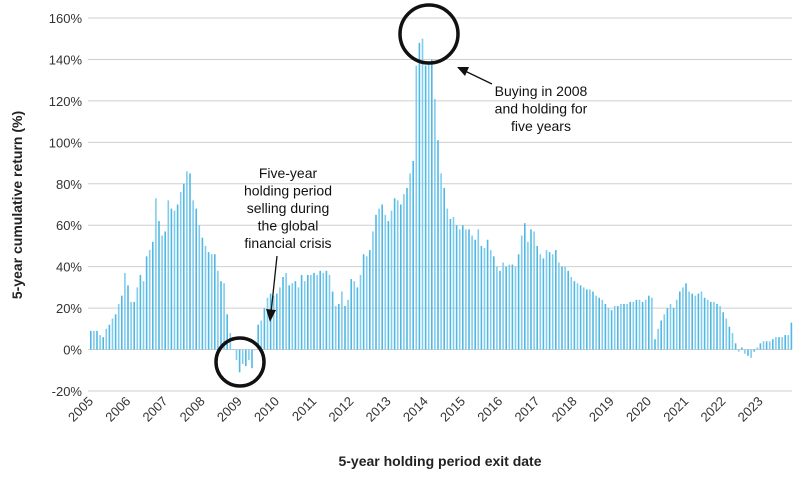  What do you see at coordinates (288, 208) in the screenshot?
I see `annotation-line: selling during` at bounding box center [288, 208].